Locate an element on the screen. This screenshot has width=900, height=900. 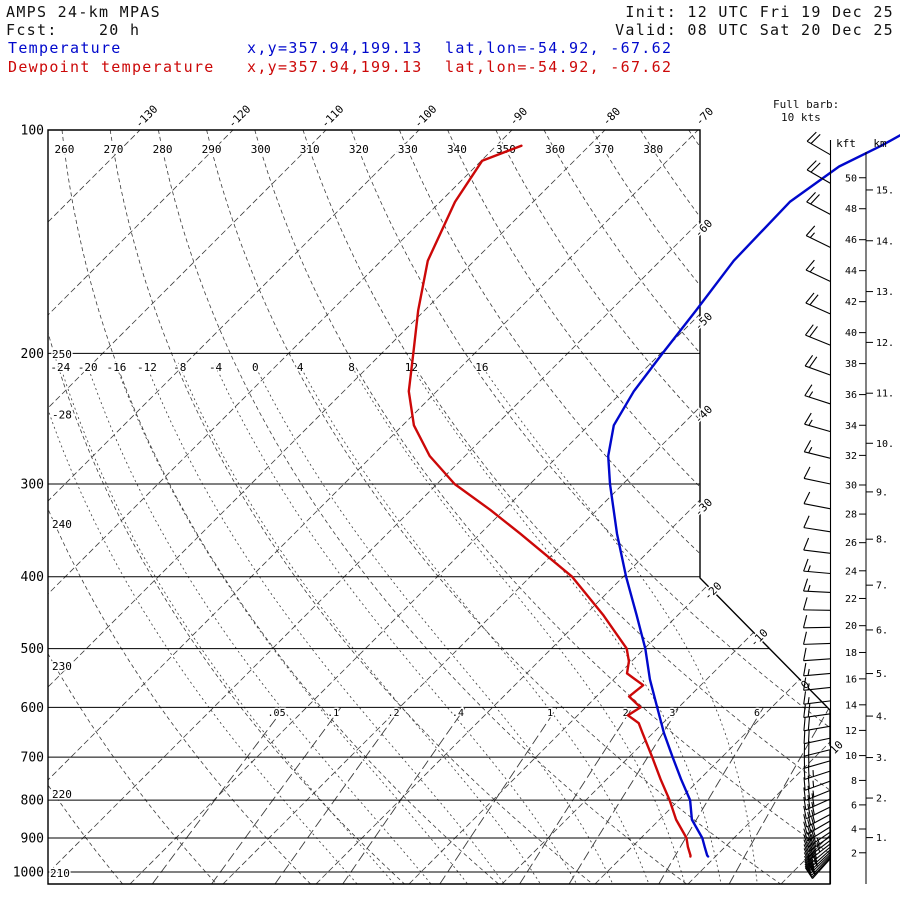
svg-text: 22 is located at coordinates (851, 599).